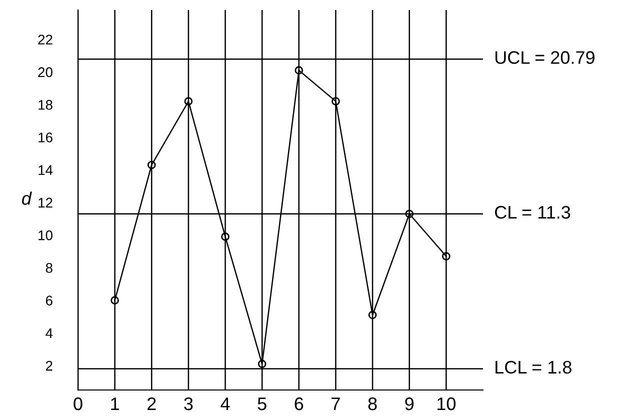 This screenshot has width=618, height=417. Describe the element at coordinates (45, 203) in the screenshot. I see `y-tick-label: 12` at that location.